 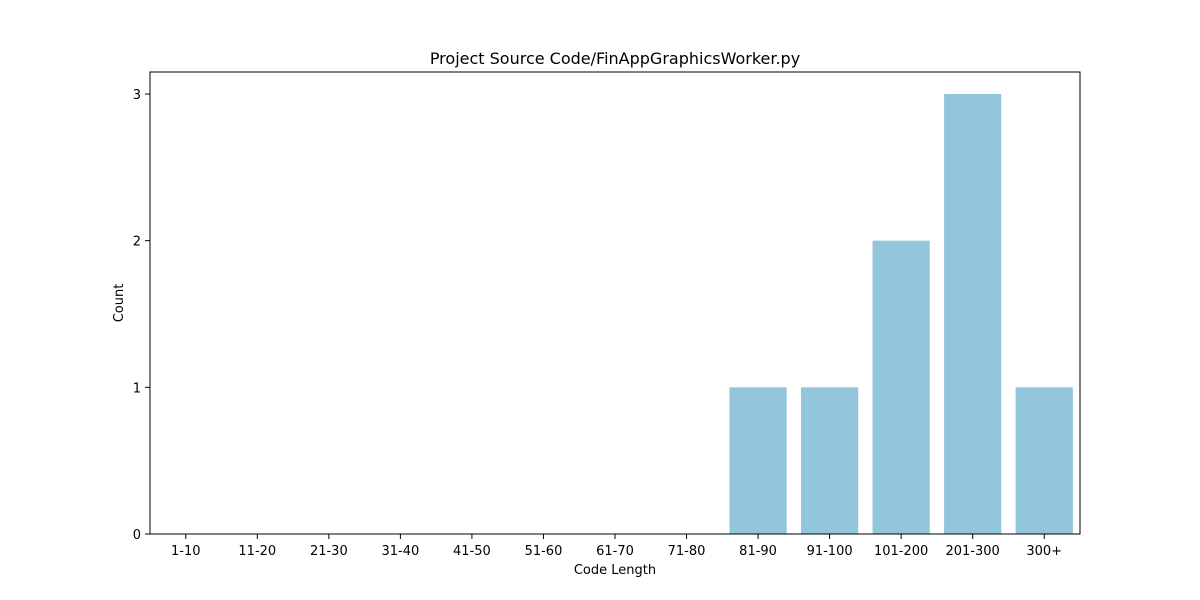 What do you see at coordinates (544, 551) in the screenshot?
I see `x-tick-label: 51-60` at bounding box center [544, 551].